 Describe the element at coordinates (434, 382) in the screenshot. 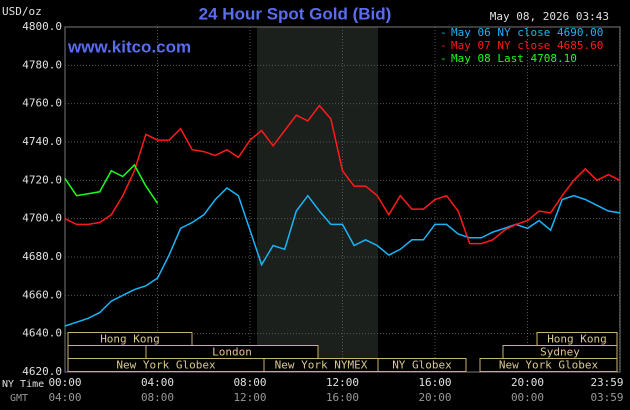

I see `x-tick-label: 16:00` at that location.